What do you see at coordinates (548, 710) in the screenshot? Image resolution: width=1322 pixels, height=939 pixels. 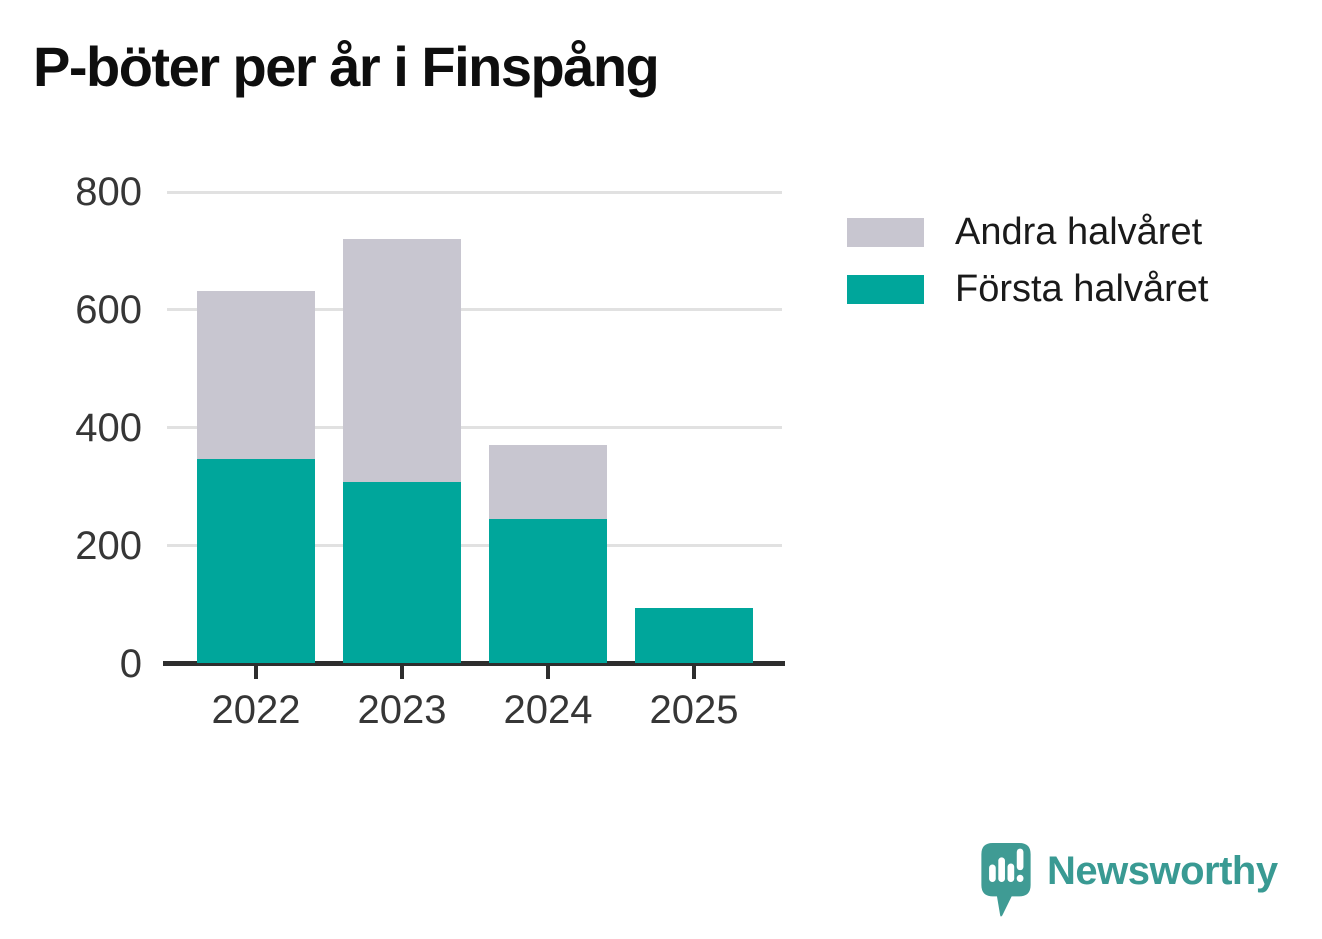 I see `x-axis-tick-label-2024: 2024` at bounding box center [548, 710].